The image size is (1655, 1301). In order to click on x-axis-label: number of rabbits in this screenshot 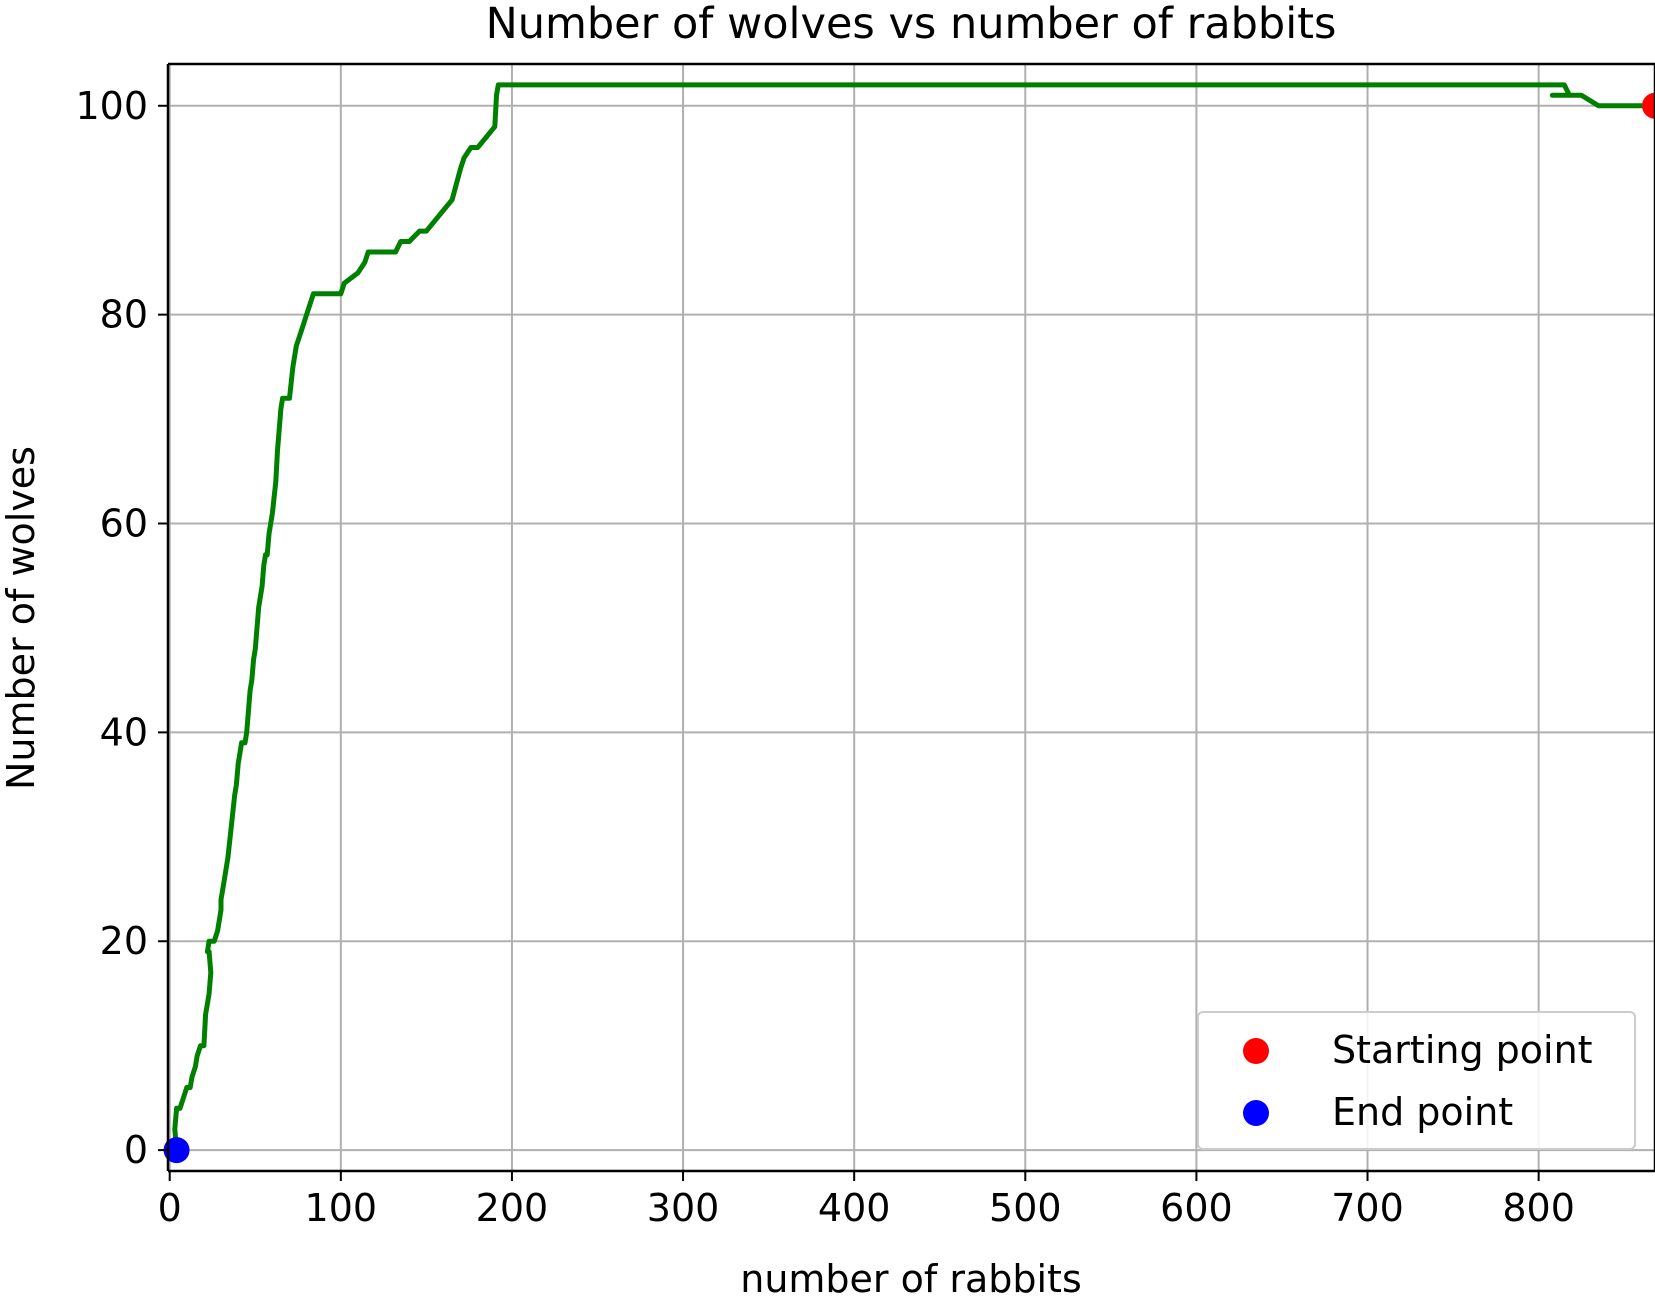, I will do `click(911, 1279)`.